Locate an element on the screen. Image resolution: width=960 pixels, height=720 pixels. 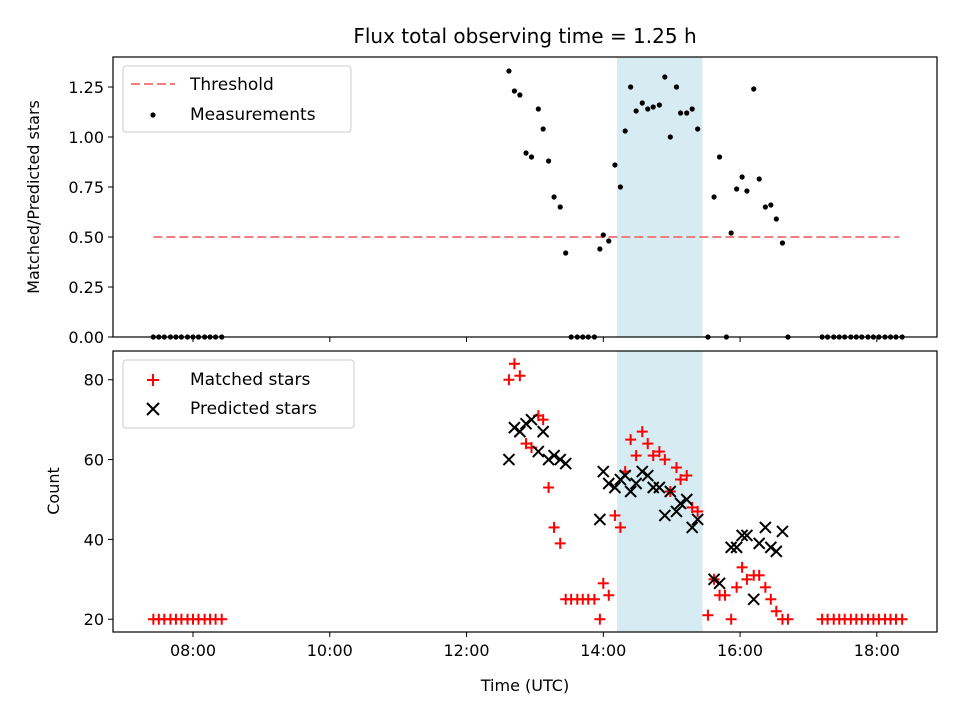
legend-measurements-swatch is located at coordinates (153, 115).